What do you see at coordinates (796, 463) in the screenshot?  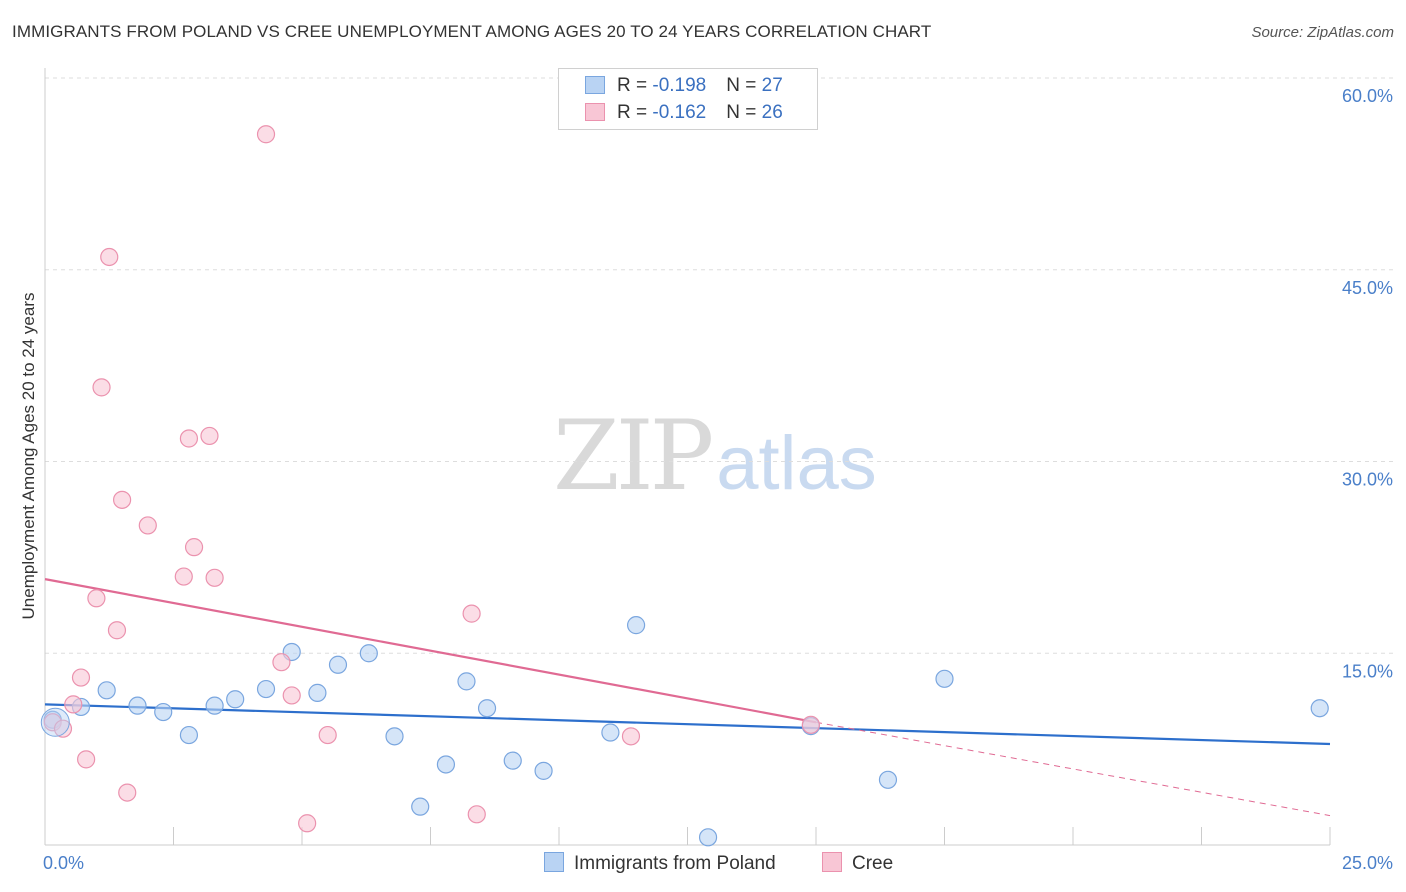 I see `watermark-atlas: atlas` at bounding box center [796, 463].